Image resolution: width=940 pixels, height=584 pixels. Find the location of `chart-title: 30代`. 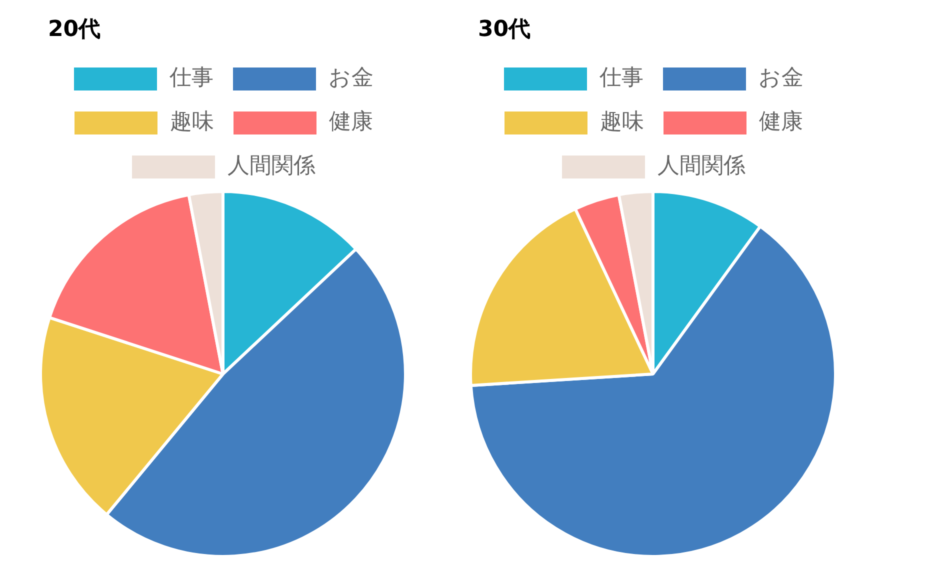

chart-title: 30代 is located at coordinates (505, 30).